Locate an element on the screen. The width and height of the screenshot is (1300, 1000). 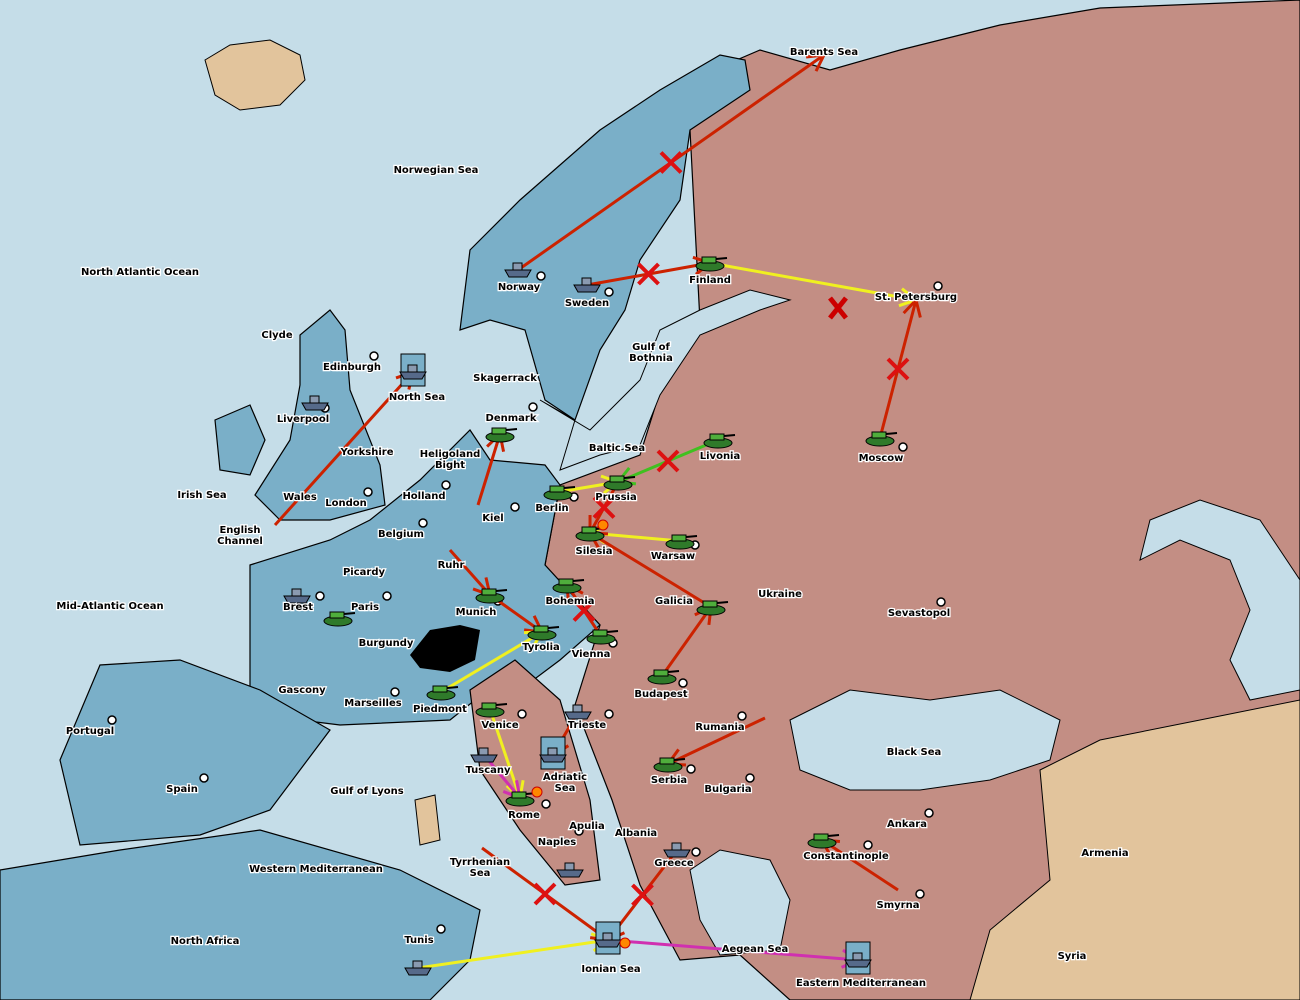
territory-label: Smyrna is located at coordinates (897, 906).